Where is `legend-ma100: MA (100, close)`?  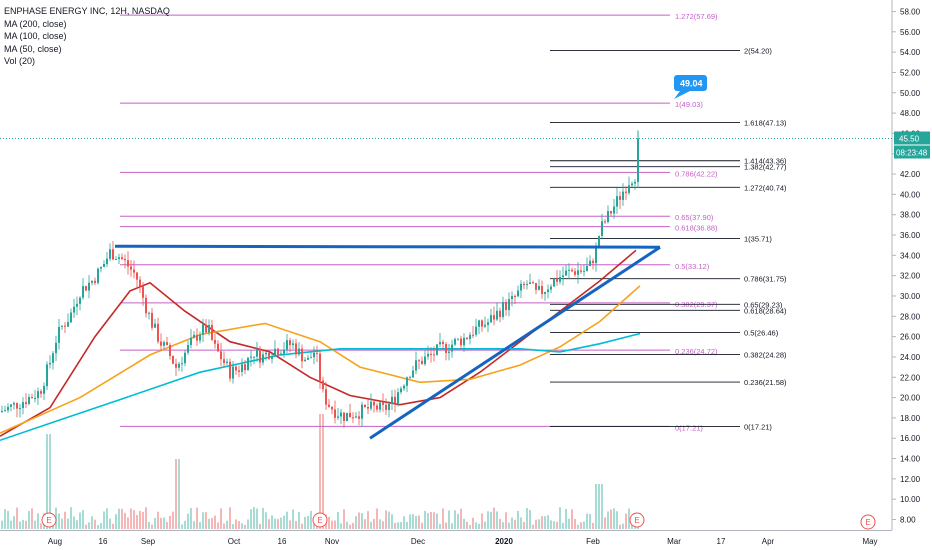
legend-ma100: MA (100, close) is located at coordinates (35, 36).